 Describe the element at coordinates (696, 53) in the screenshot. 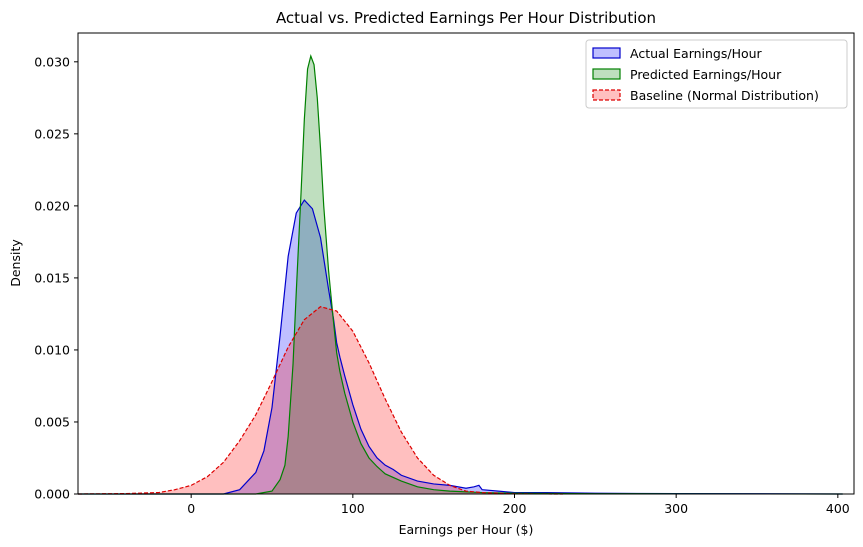

I see `legend-label-actual-earnings-hour: Actual Earnings/Hour` at that location.